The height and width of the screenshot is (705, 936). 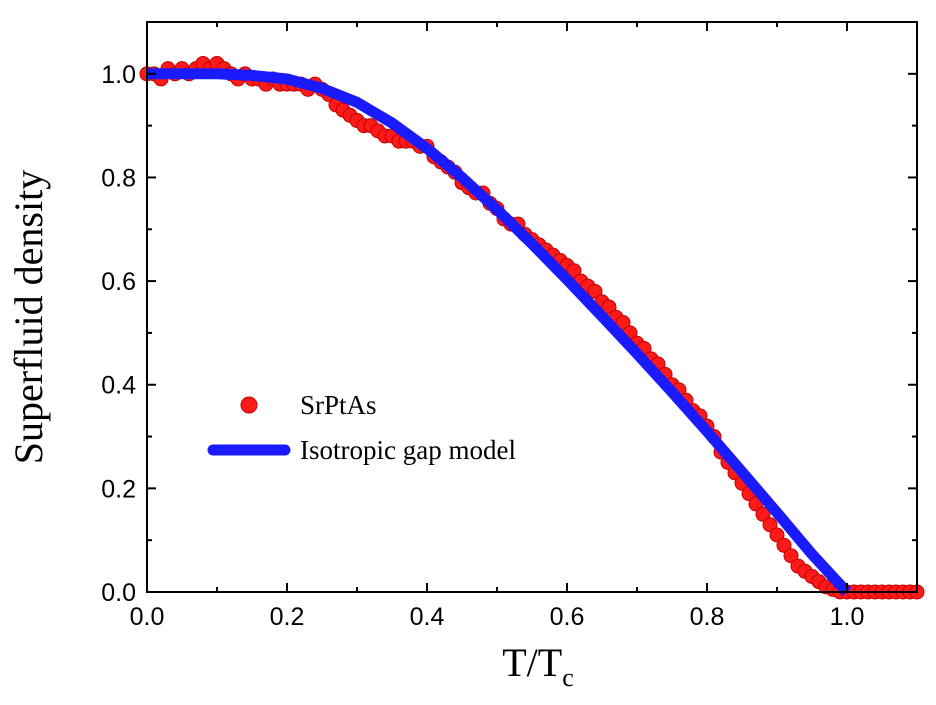 I want to click on y-tick-label: 0.4, so click(x=118, y=386).